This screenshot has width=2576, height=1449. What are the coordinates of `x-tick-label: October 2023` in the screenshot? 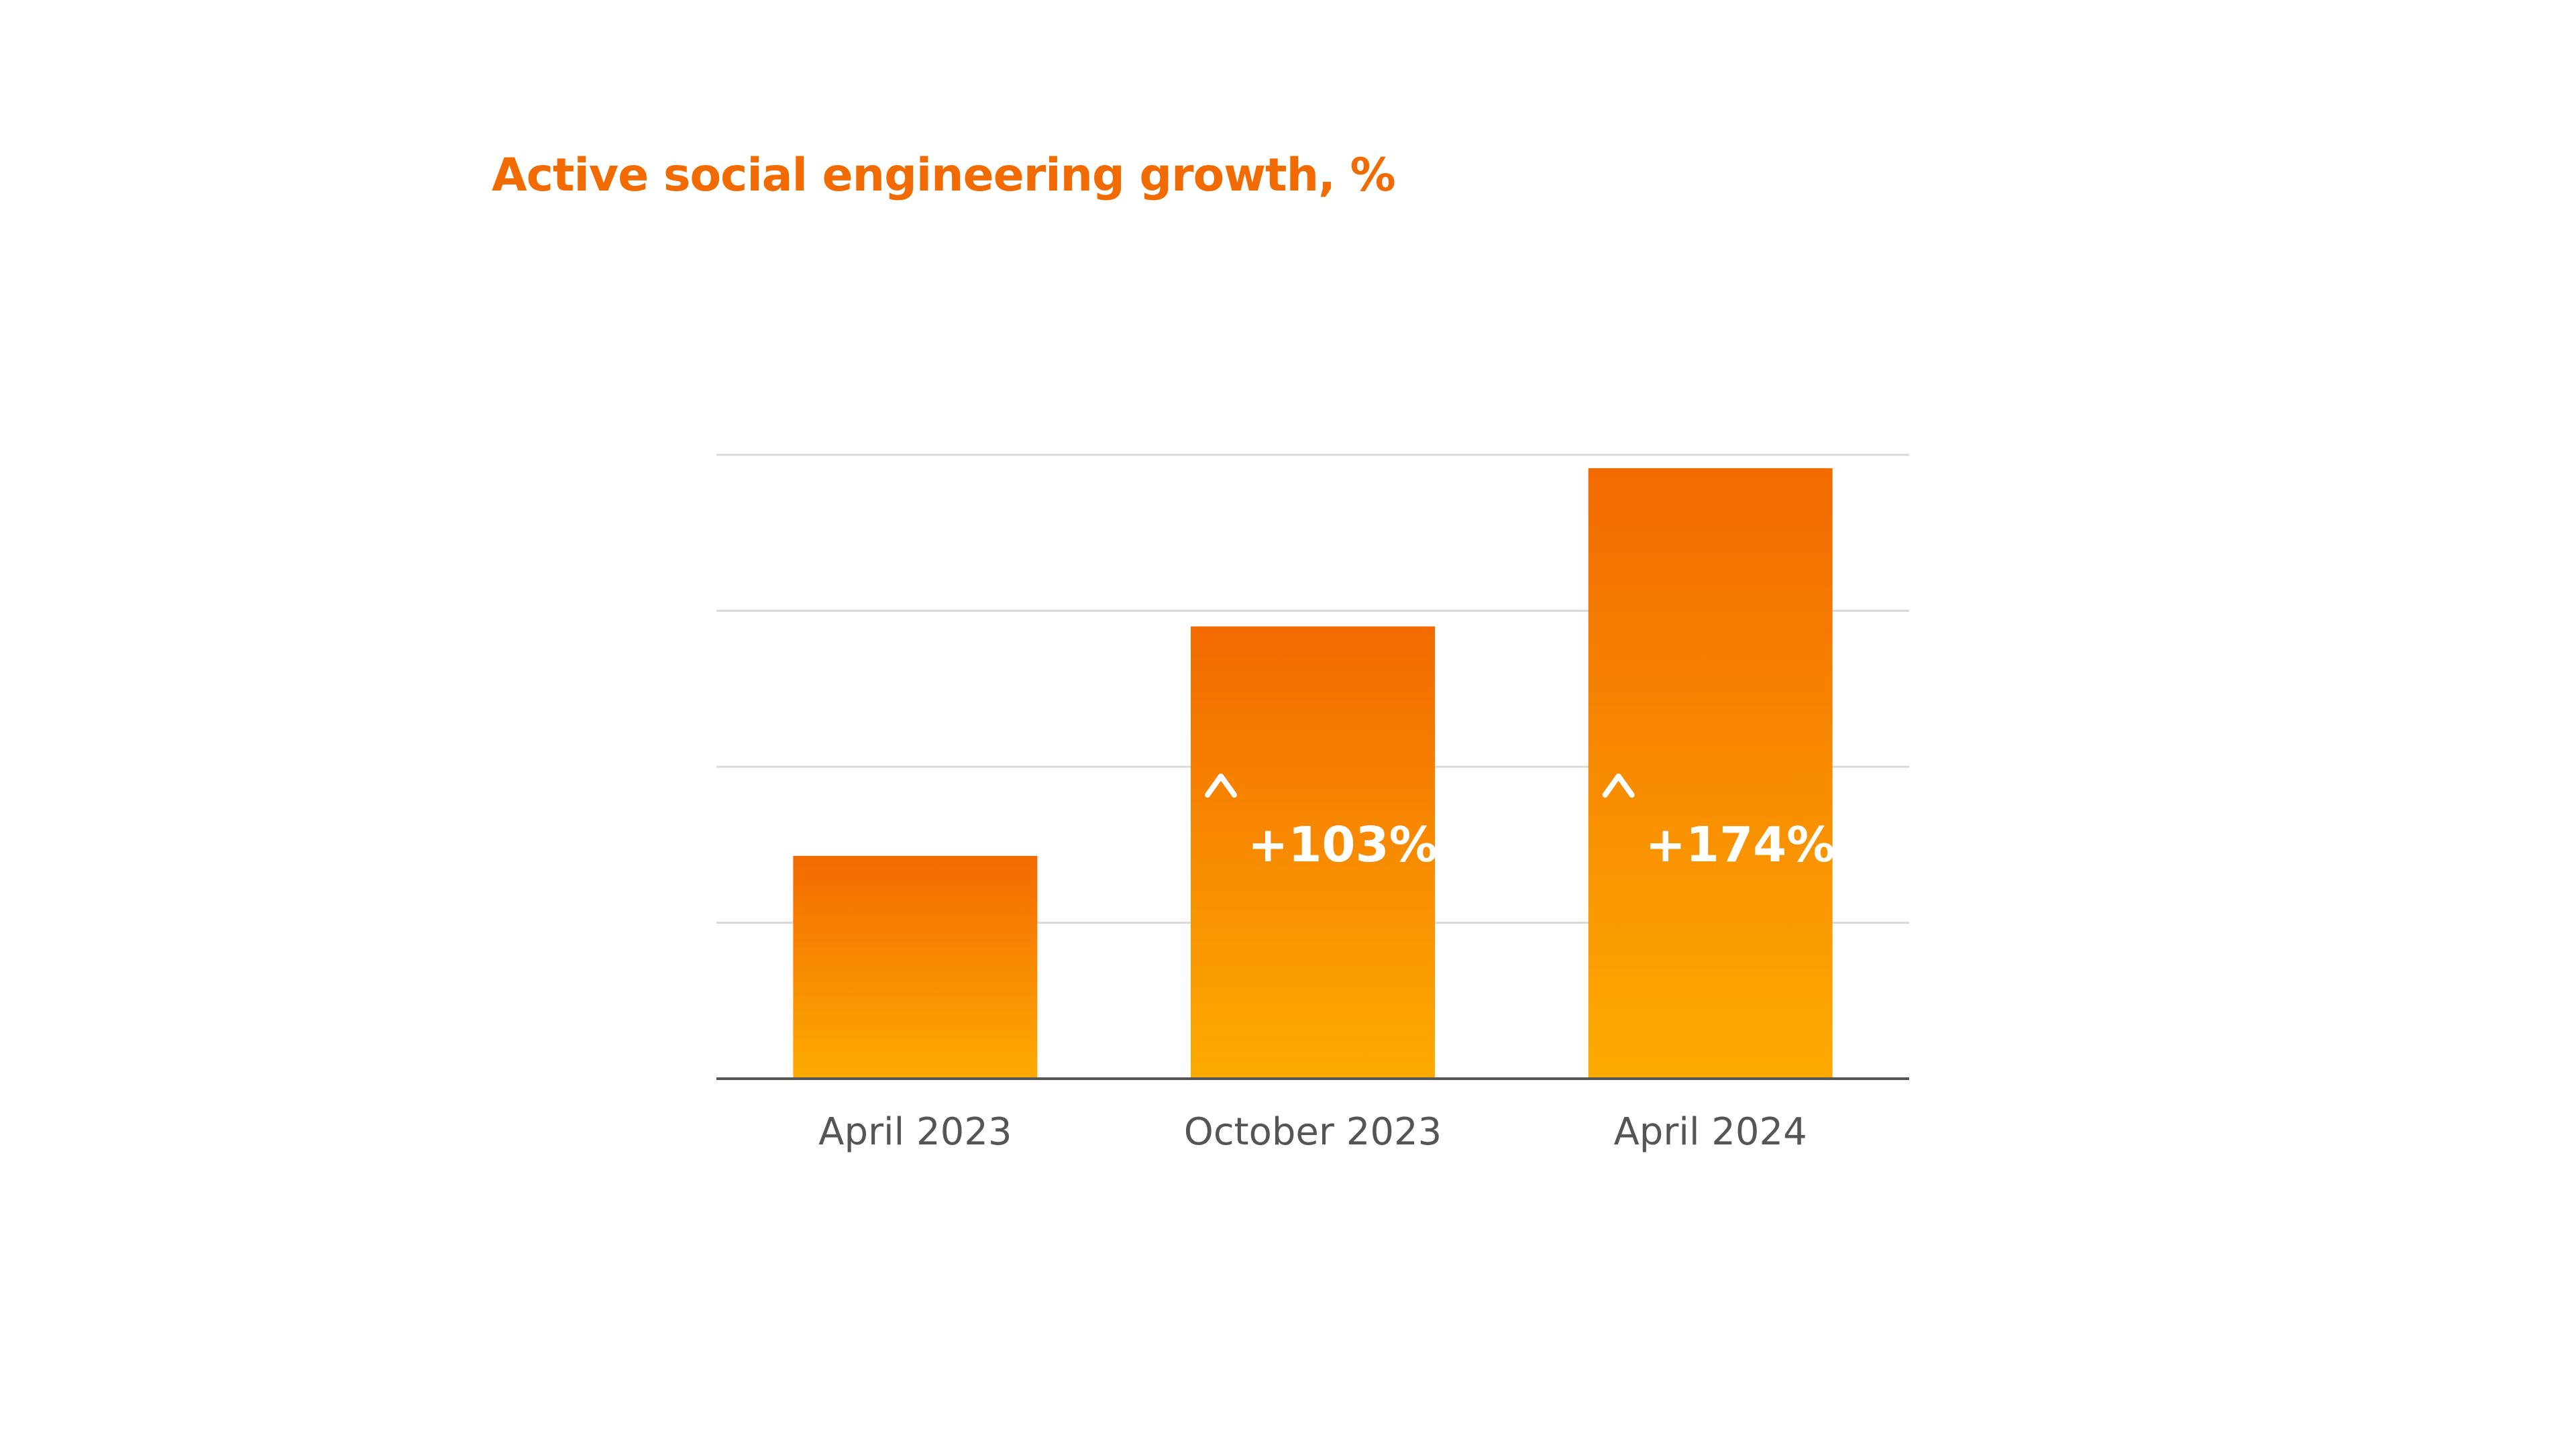 It's located at (1313, 1132).